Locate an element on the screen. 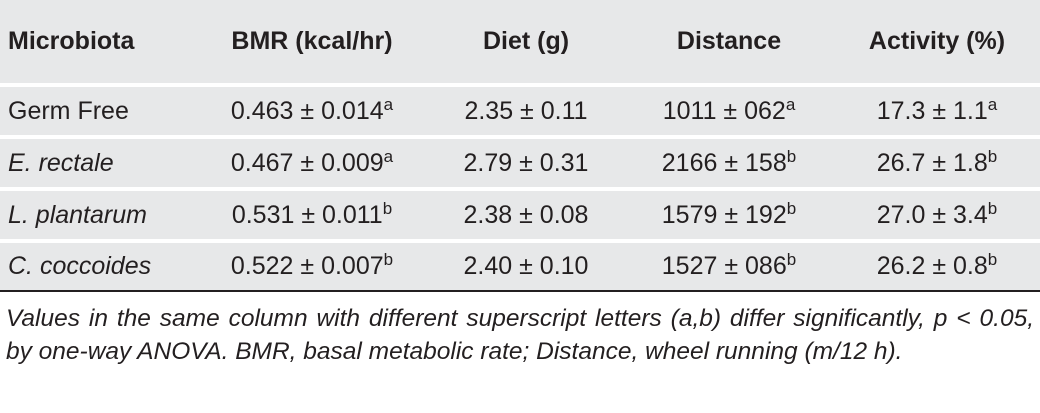 The width and height of the screenshot is (1040, 413). header-bmr: BMR (kcal/hr) is located at coordinates (312, 41).